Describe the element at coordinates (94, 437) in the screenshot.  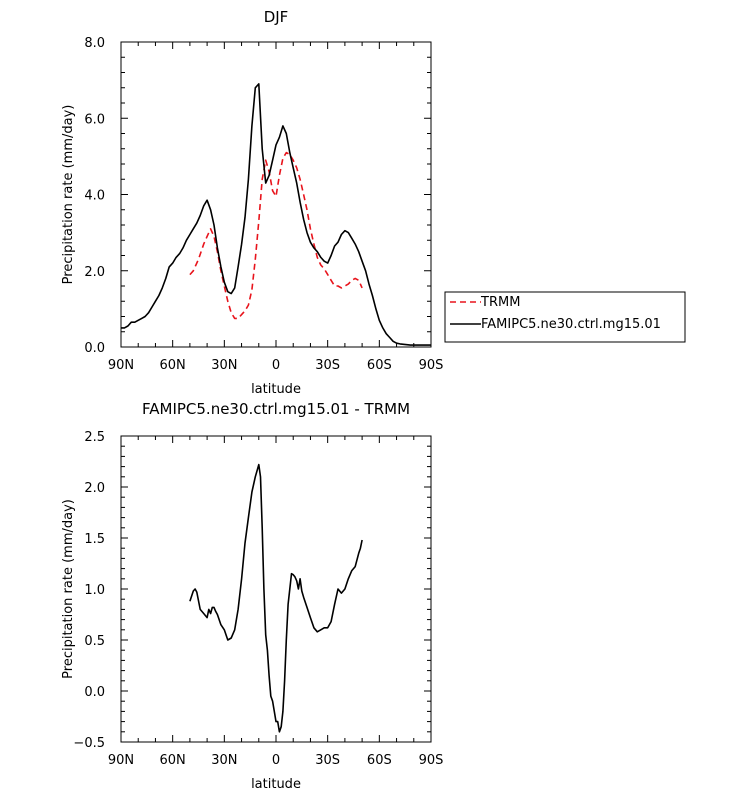
I see `y-tick-label: 2.5` at that location.